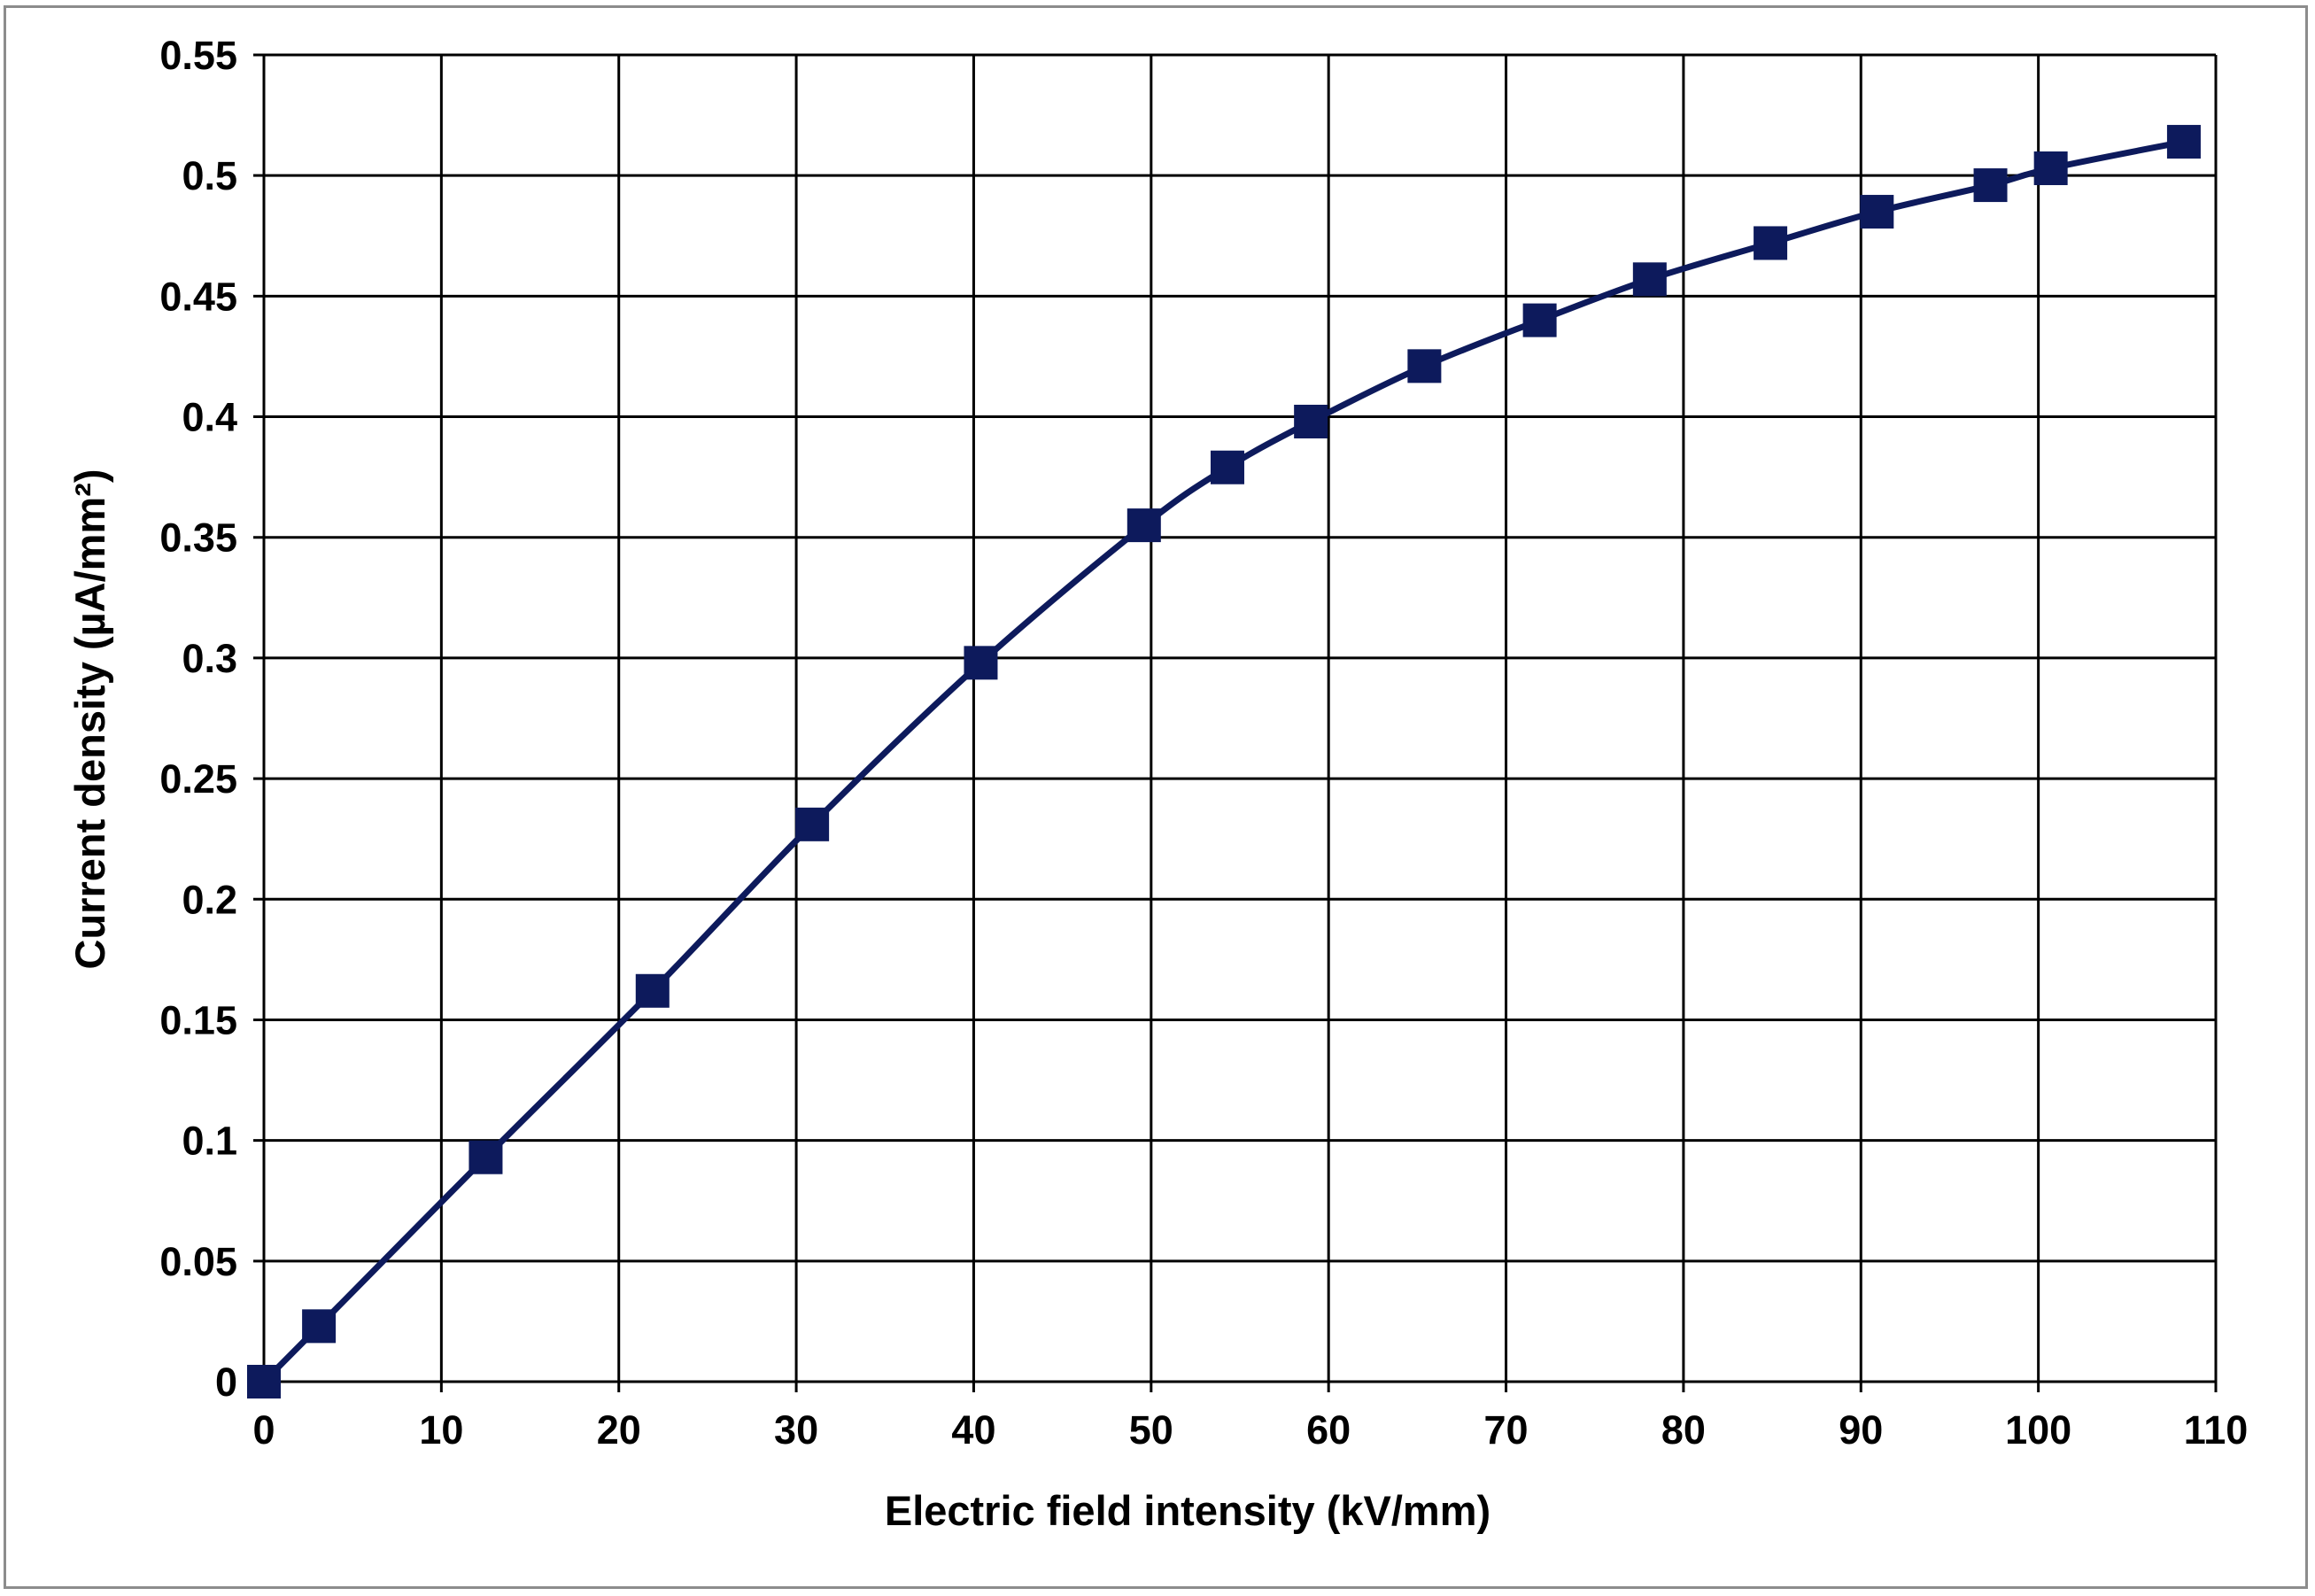  I want to click on x-tick-label: 20, so click(619, 1430).